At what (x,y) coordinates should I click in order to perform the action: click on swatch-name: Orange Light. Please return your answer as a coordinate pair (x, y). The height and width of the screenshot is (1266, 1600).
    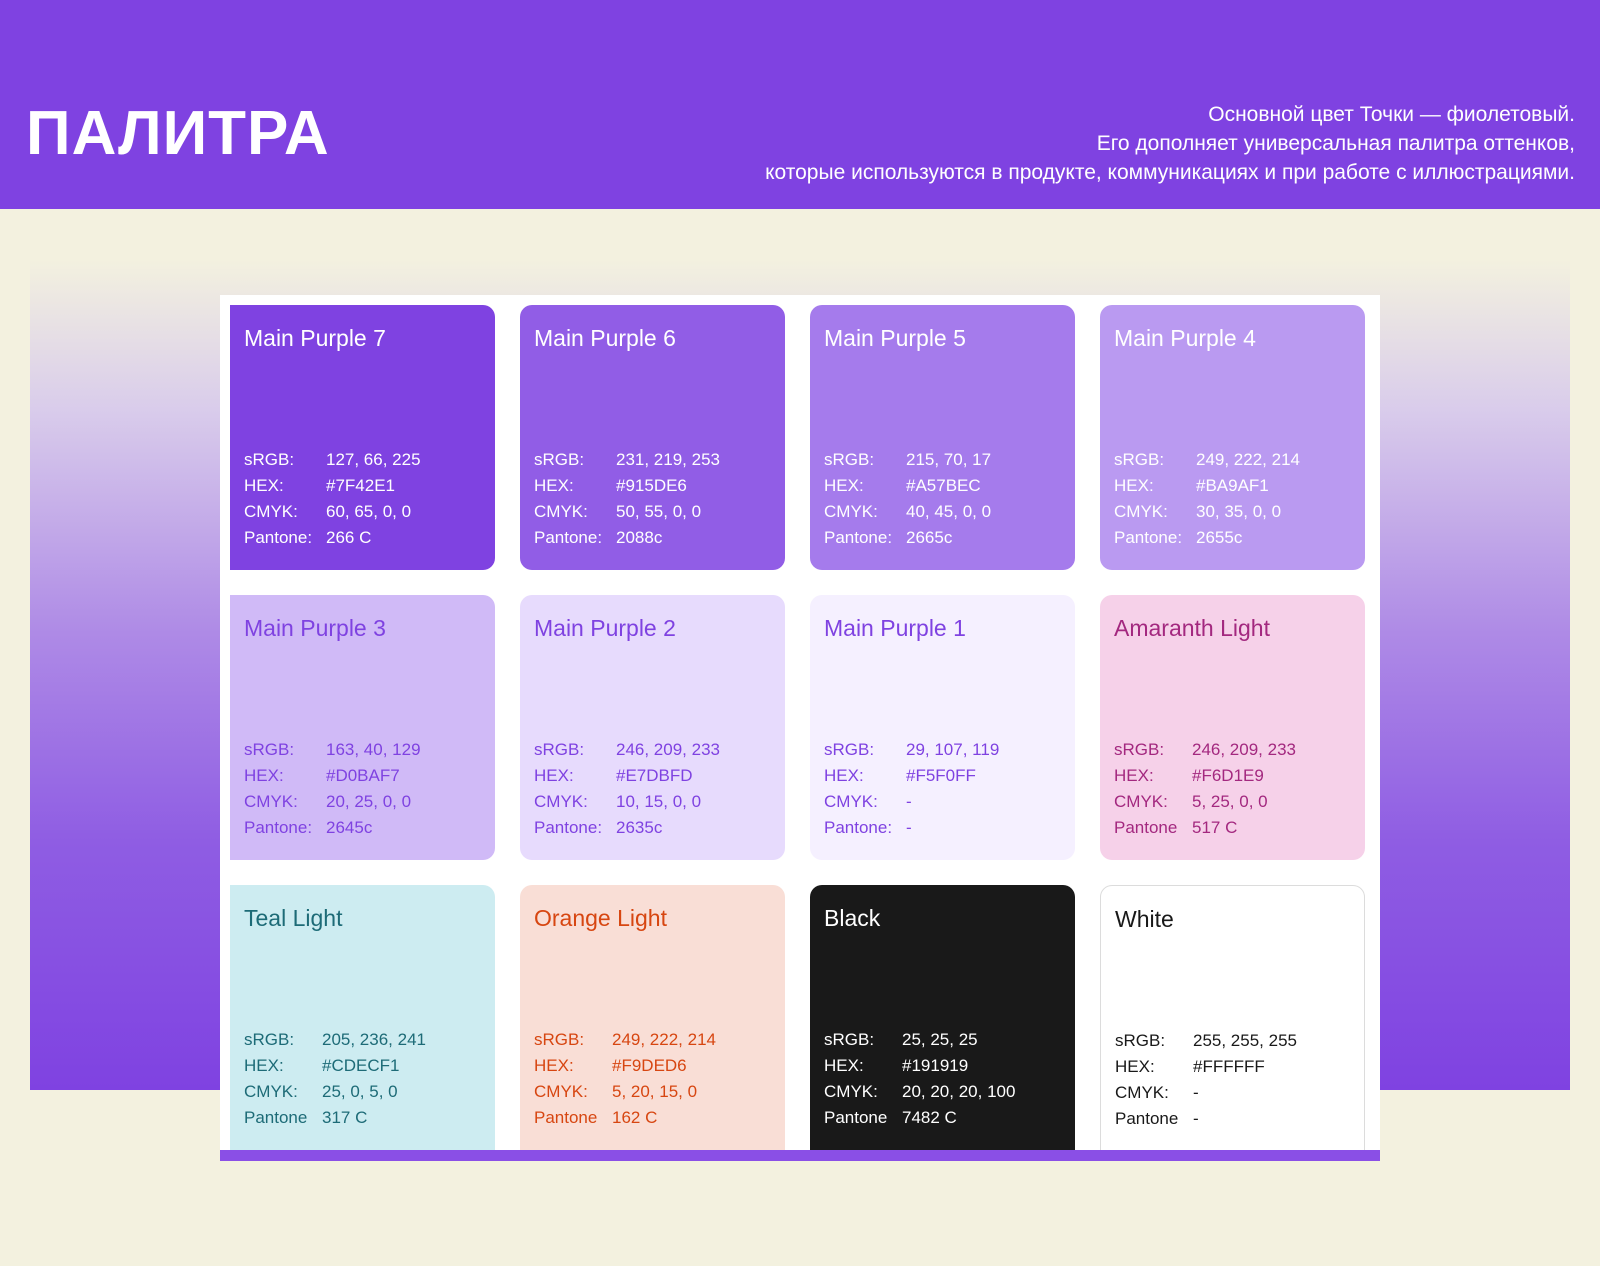
    Looking at the image, I should click on (600, 918).